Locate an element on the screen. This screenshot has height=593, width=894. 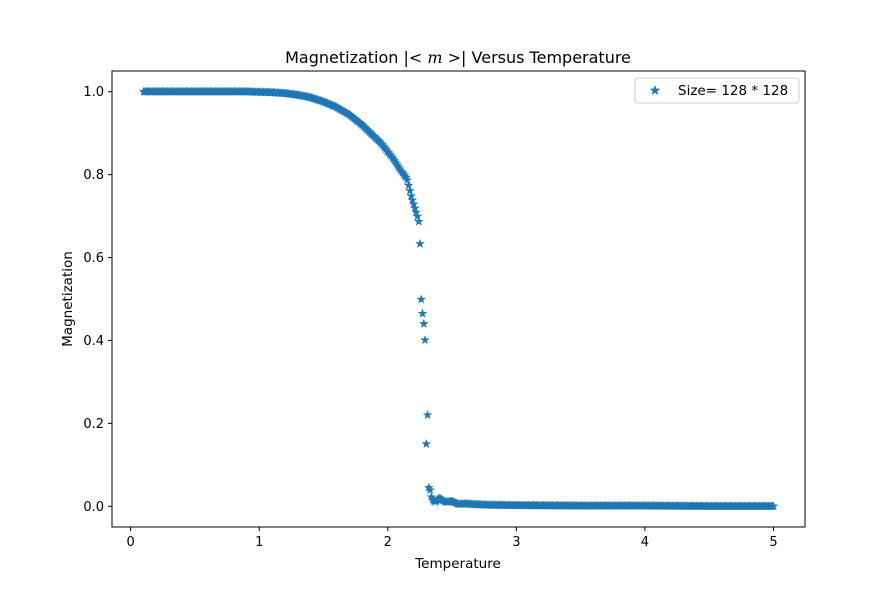
chart-title-math: < m > is located at coordinates (435, 57).